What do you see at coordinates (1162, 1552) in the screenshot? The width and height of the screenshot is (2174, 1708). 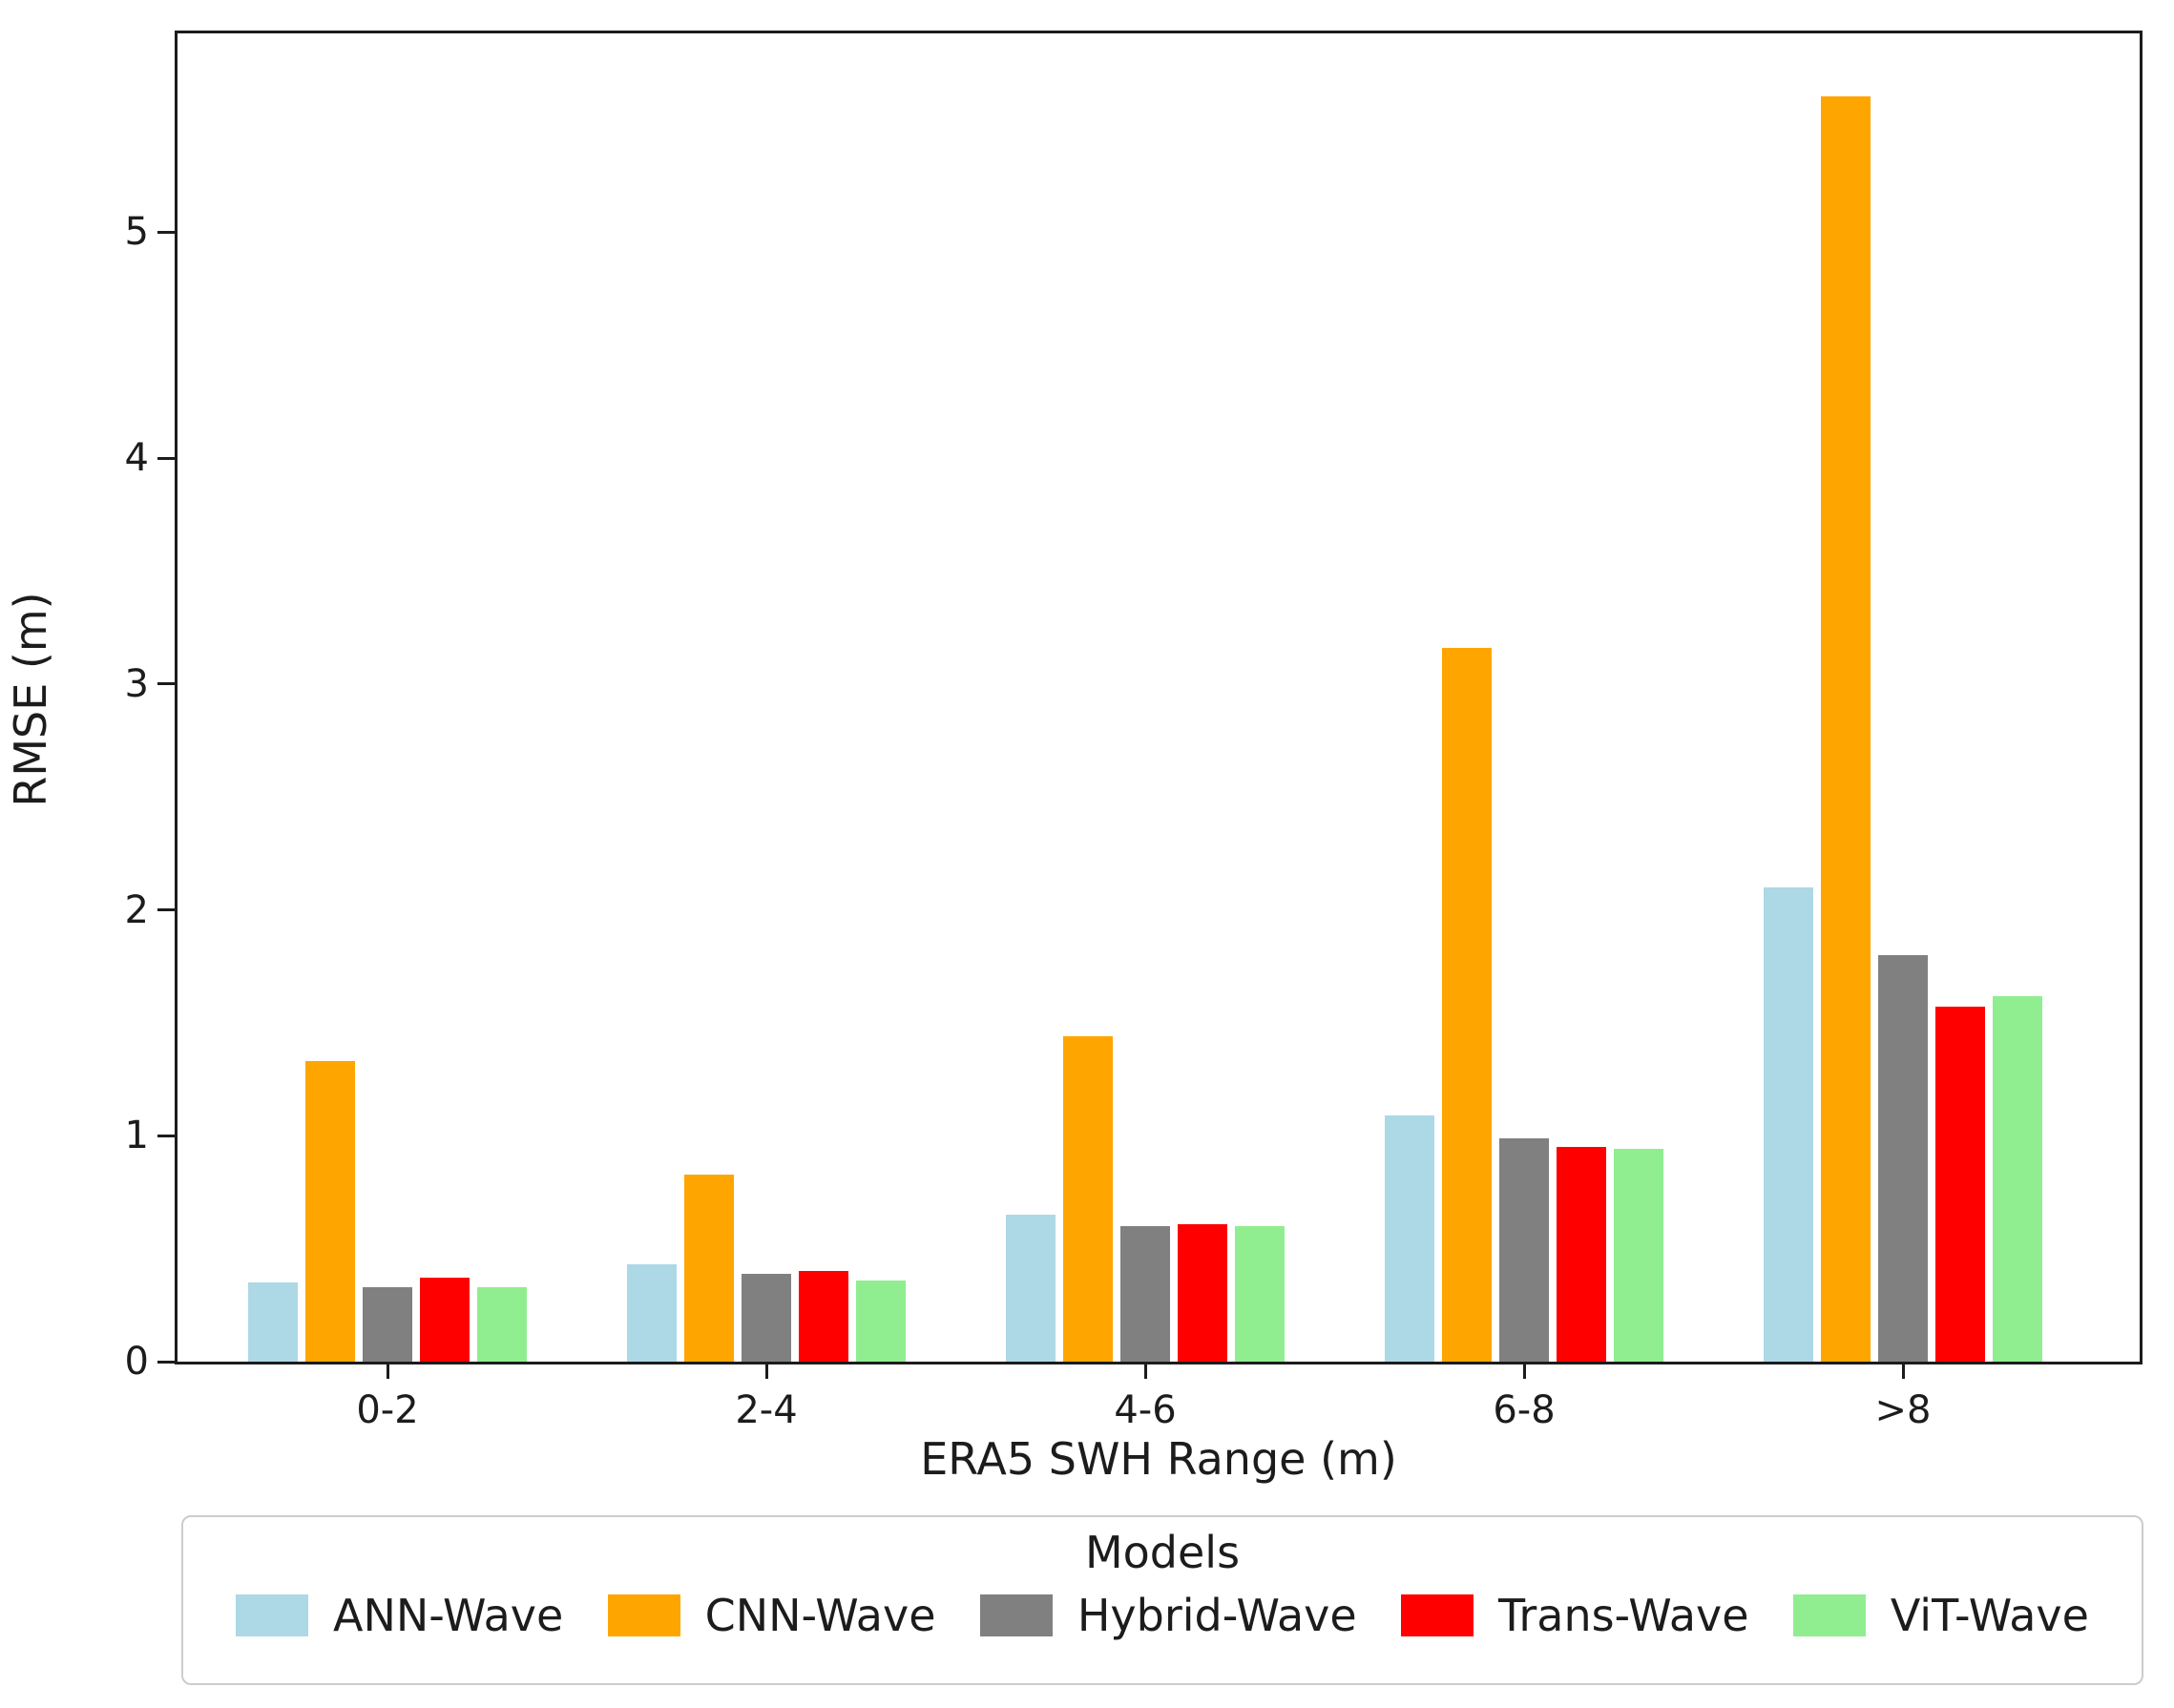 I see `legend-title: Models` at bounding box center [1162, 1552].